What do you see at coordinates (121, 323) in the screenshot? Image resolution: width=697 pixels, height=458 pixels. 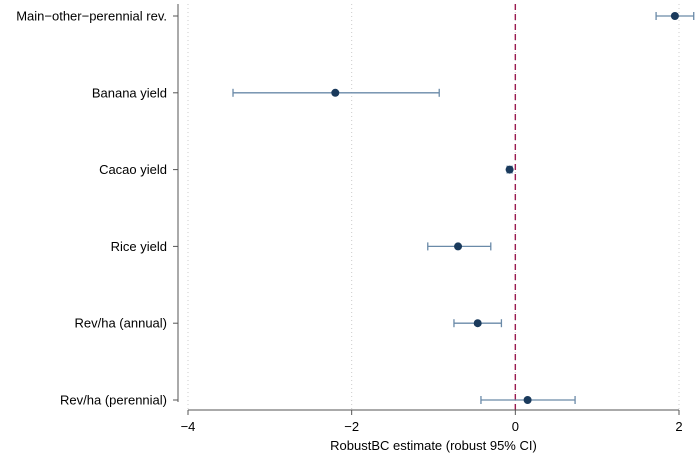 I see `category-label: Rev/ha (annual)` at bounding box center [121, 323].